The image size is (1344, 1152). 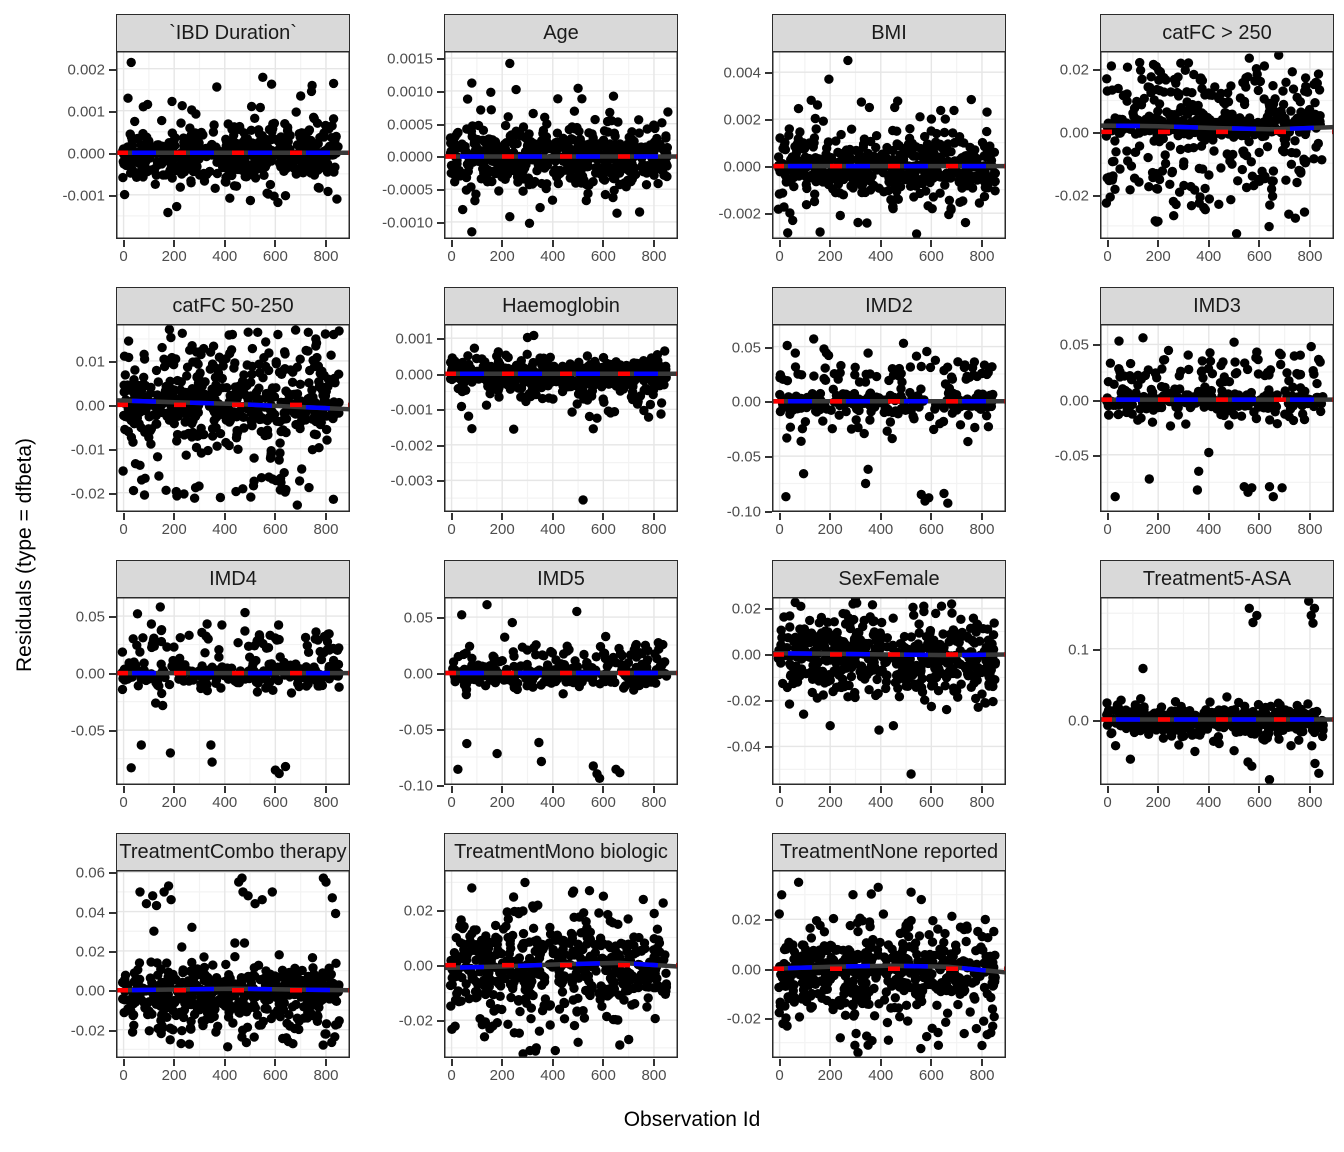 I want to click on y-axis-ticks: 0.02 0.00 -0.02, so click(x=1064, y=146).